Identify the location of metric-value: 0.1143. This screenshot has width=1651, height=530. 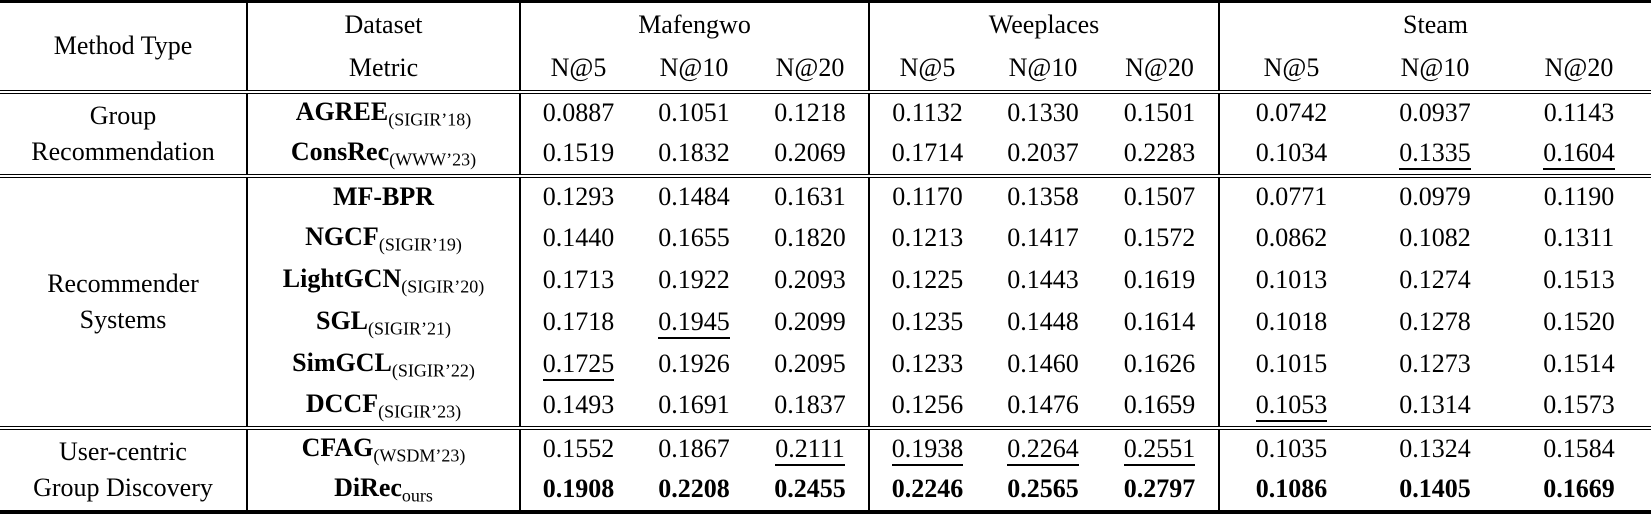
(1579, 113).